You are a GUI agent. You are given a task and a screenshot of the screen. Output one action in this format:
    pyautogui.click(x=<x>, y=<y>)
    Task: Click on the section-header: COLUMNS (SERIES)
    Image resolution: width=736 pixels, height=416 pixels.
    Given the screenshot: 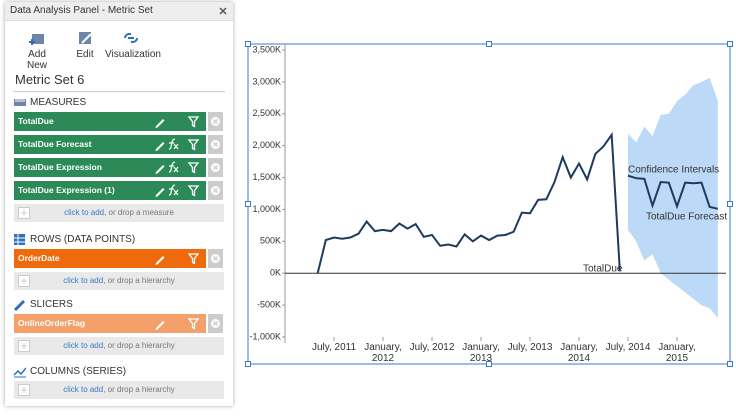 What is the action you would take?
    pyautogui.click(x=69, y=371)
    